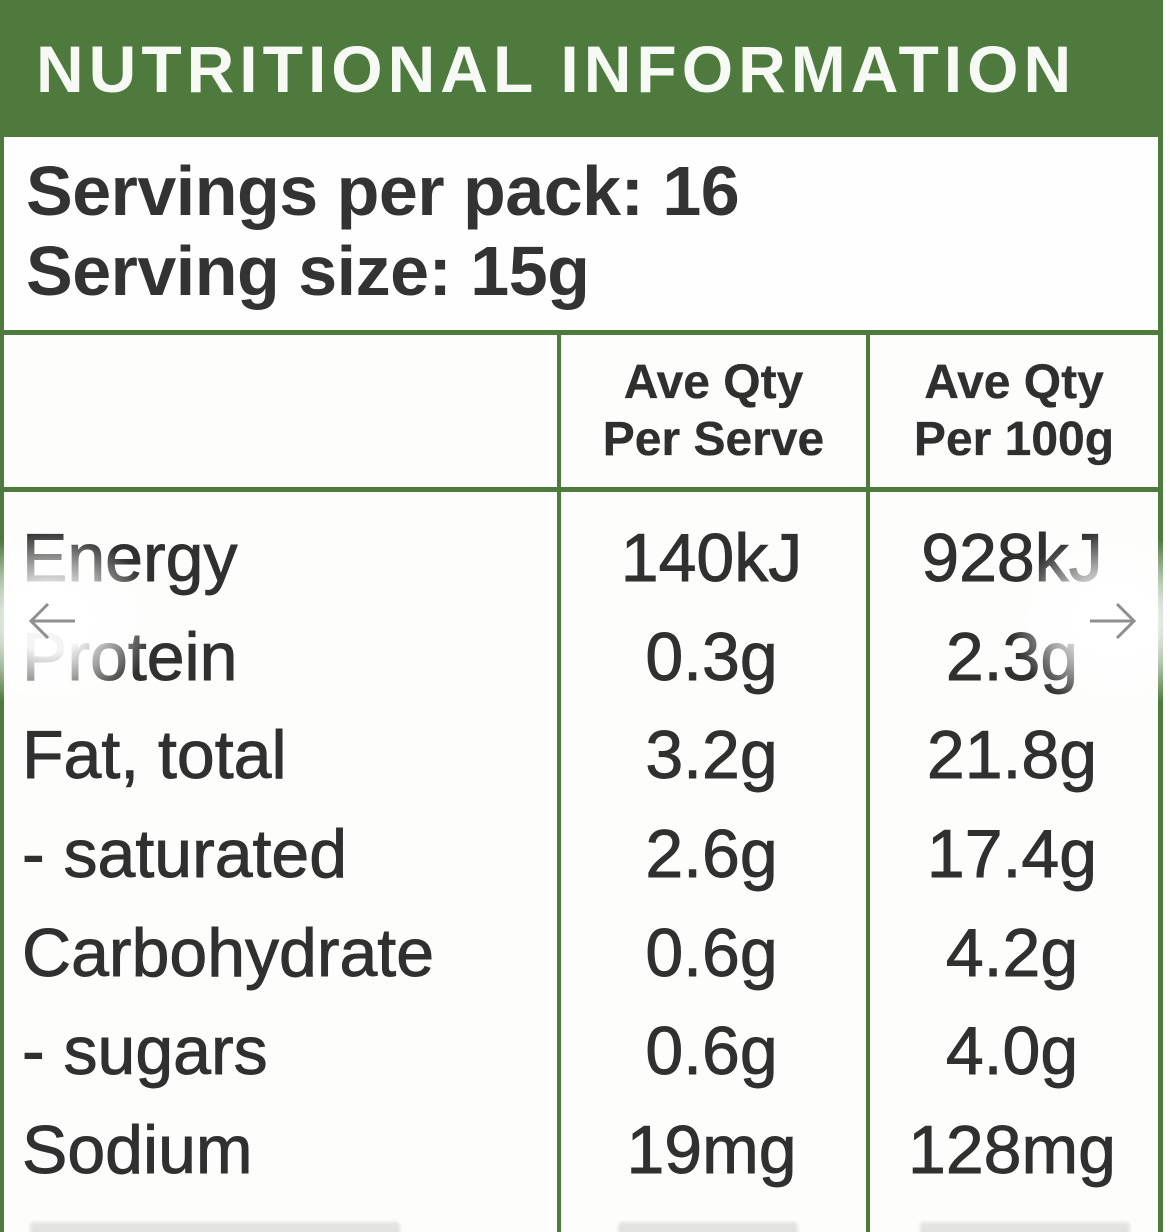 This screenshot has height=1232, width=1170. What do you see at coordinates (1012, 952) in the screenshot?
I see `nutrient-per-100g: 4.2g` at bounding box center [1012, 952].